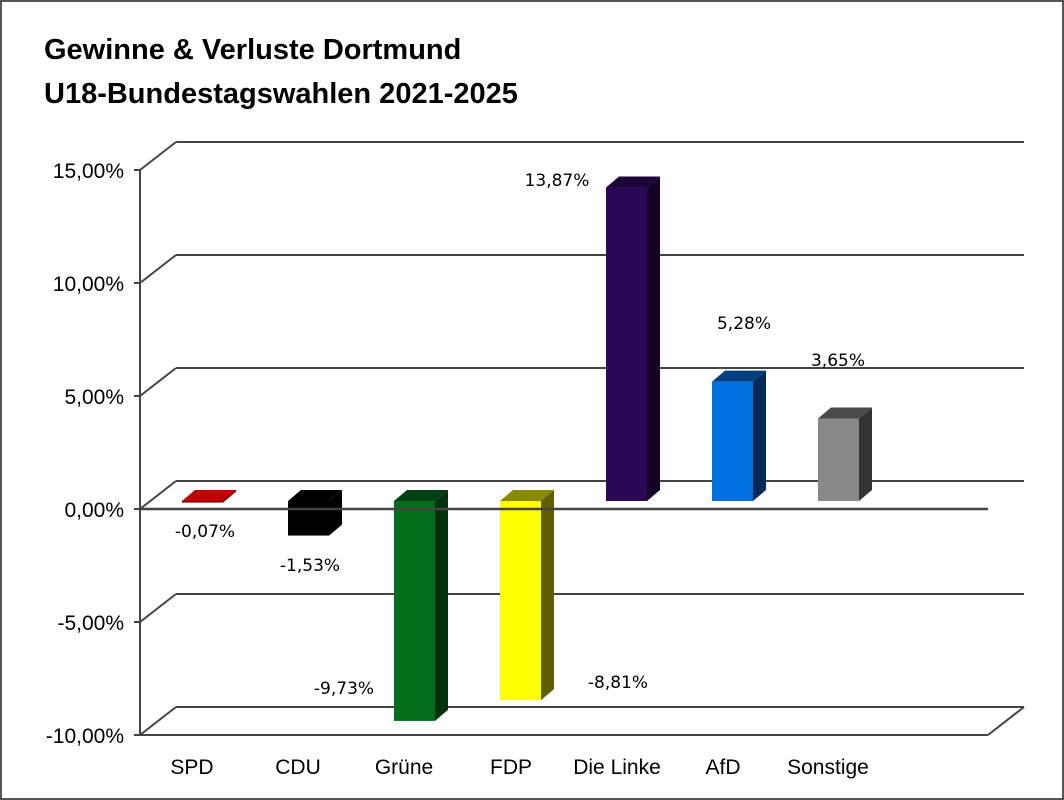  I want to click on chart-title-line-2: U18-Bundestagswahlen 2021-2025, so click(281, 94).